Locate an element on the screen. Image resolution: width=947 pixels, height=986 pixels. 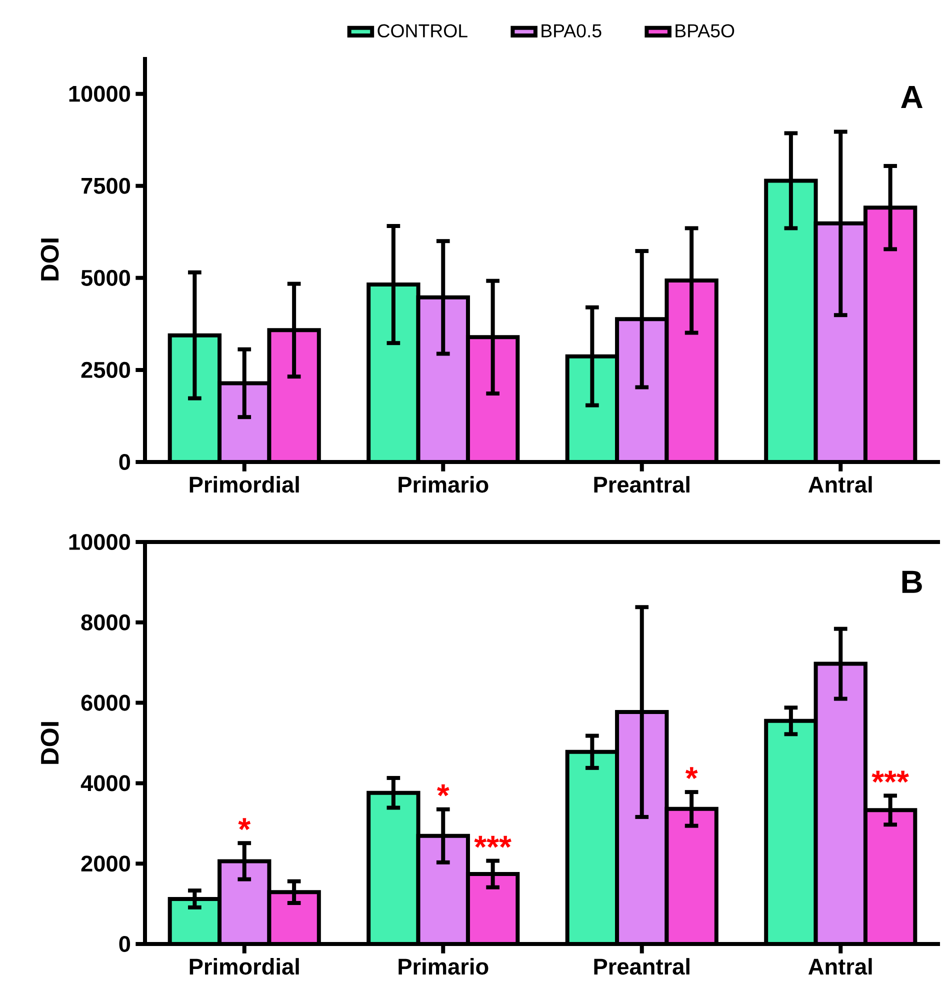
legend-label: CONTROL is located at coordinates (423, 31).